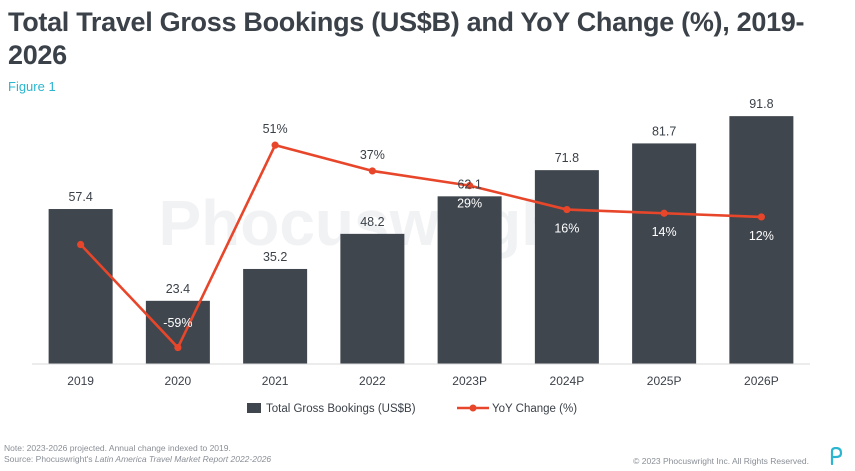 This screenshot has width=855, height=471. I want to click on bar-2023P, so click(469, 280).